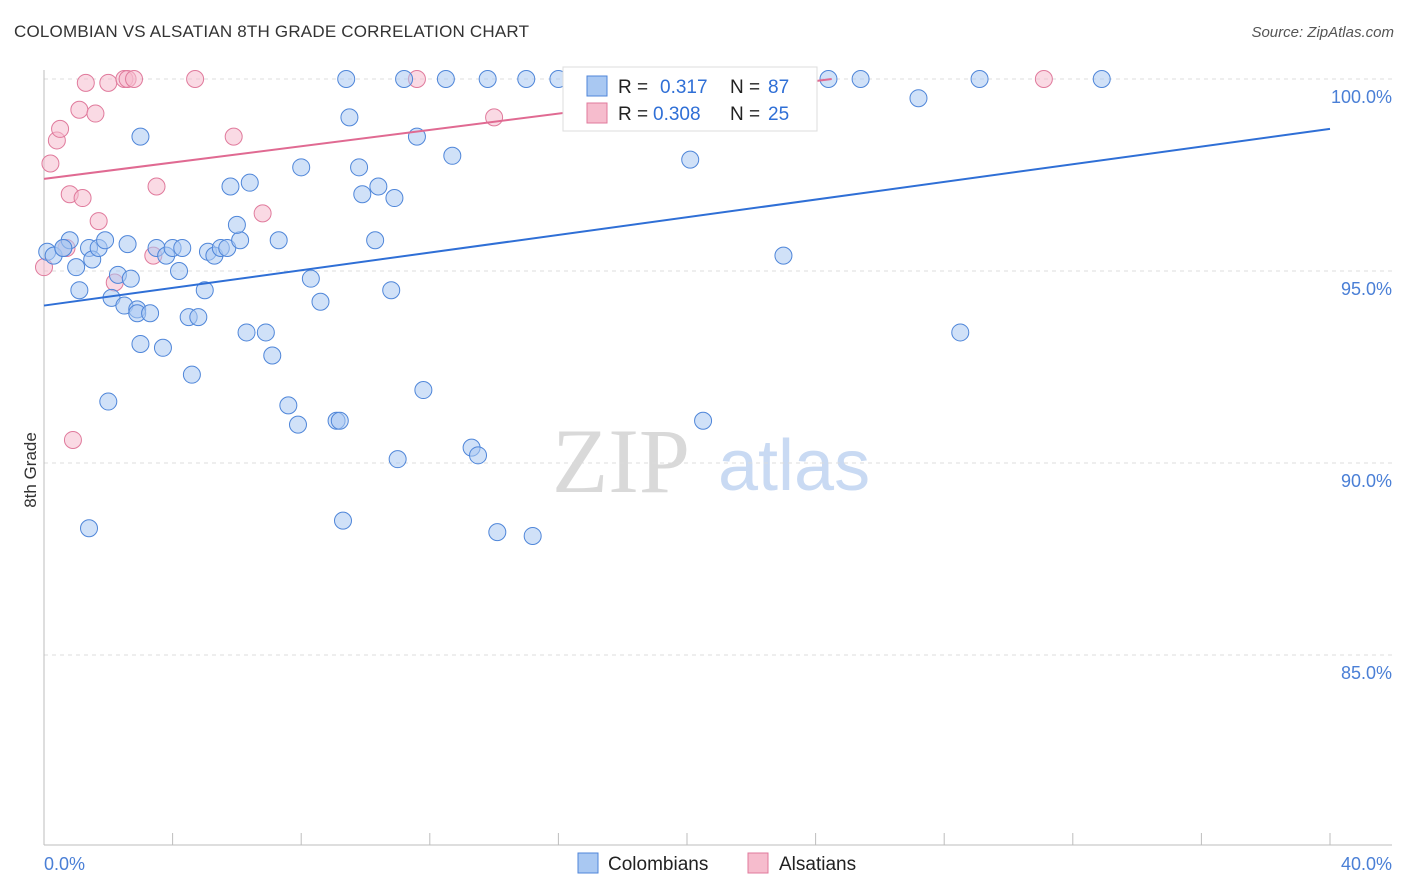 This screenshot has height=892, width=1406. What do you see at coordinates (1361, 97) in the screenshot?
I see `y-tick-label: 100.0%` at bounding box center [1361, 97].